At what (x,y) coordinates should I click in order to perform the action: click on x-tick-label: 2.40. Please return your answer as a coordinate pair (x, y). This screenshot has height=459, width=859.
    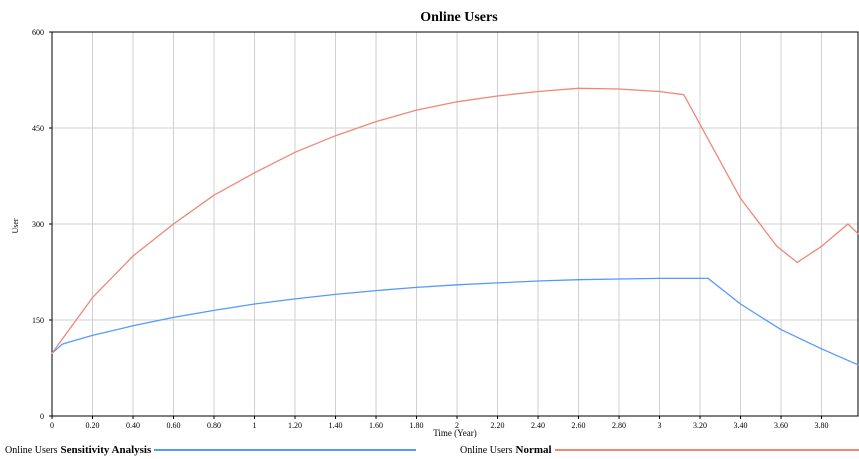
    Looking at the image, I should click on (538, 425).